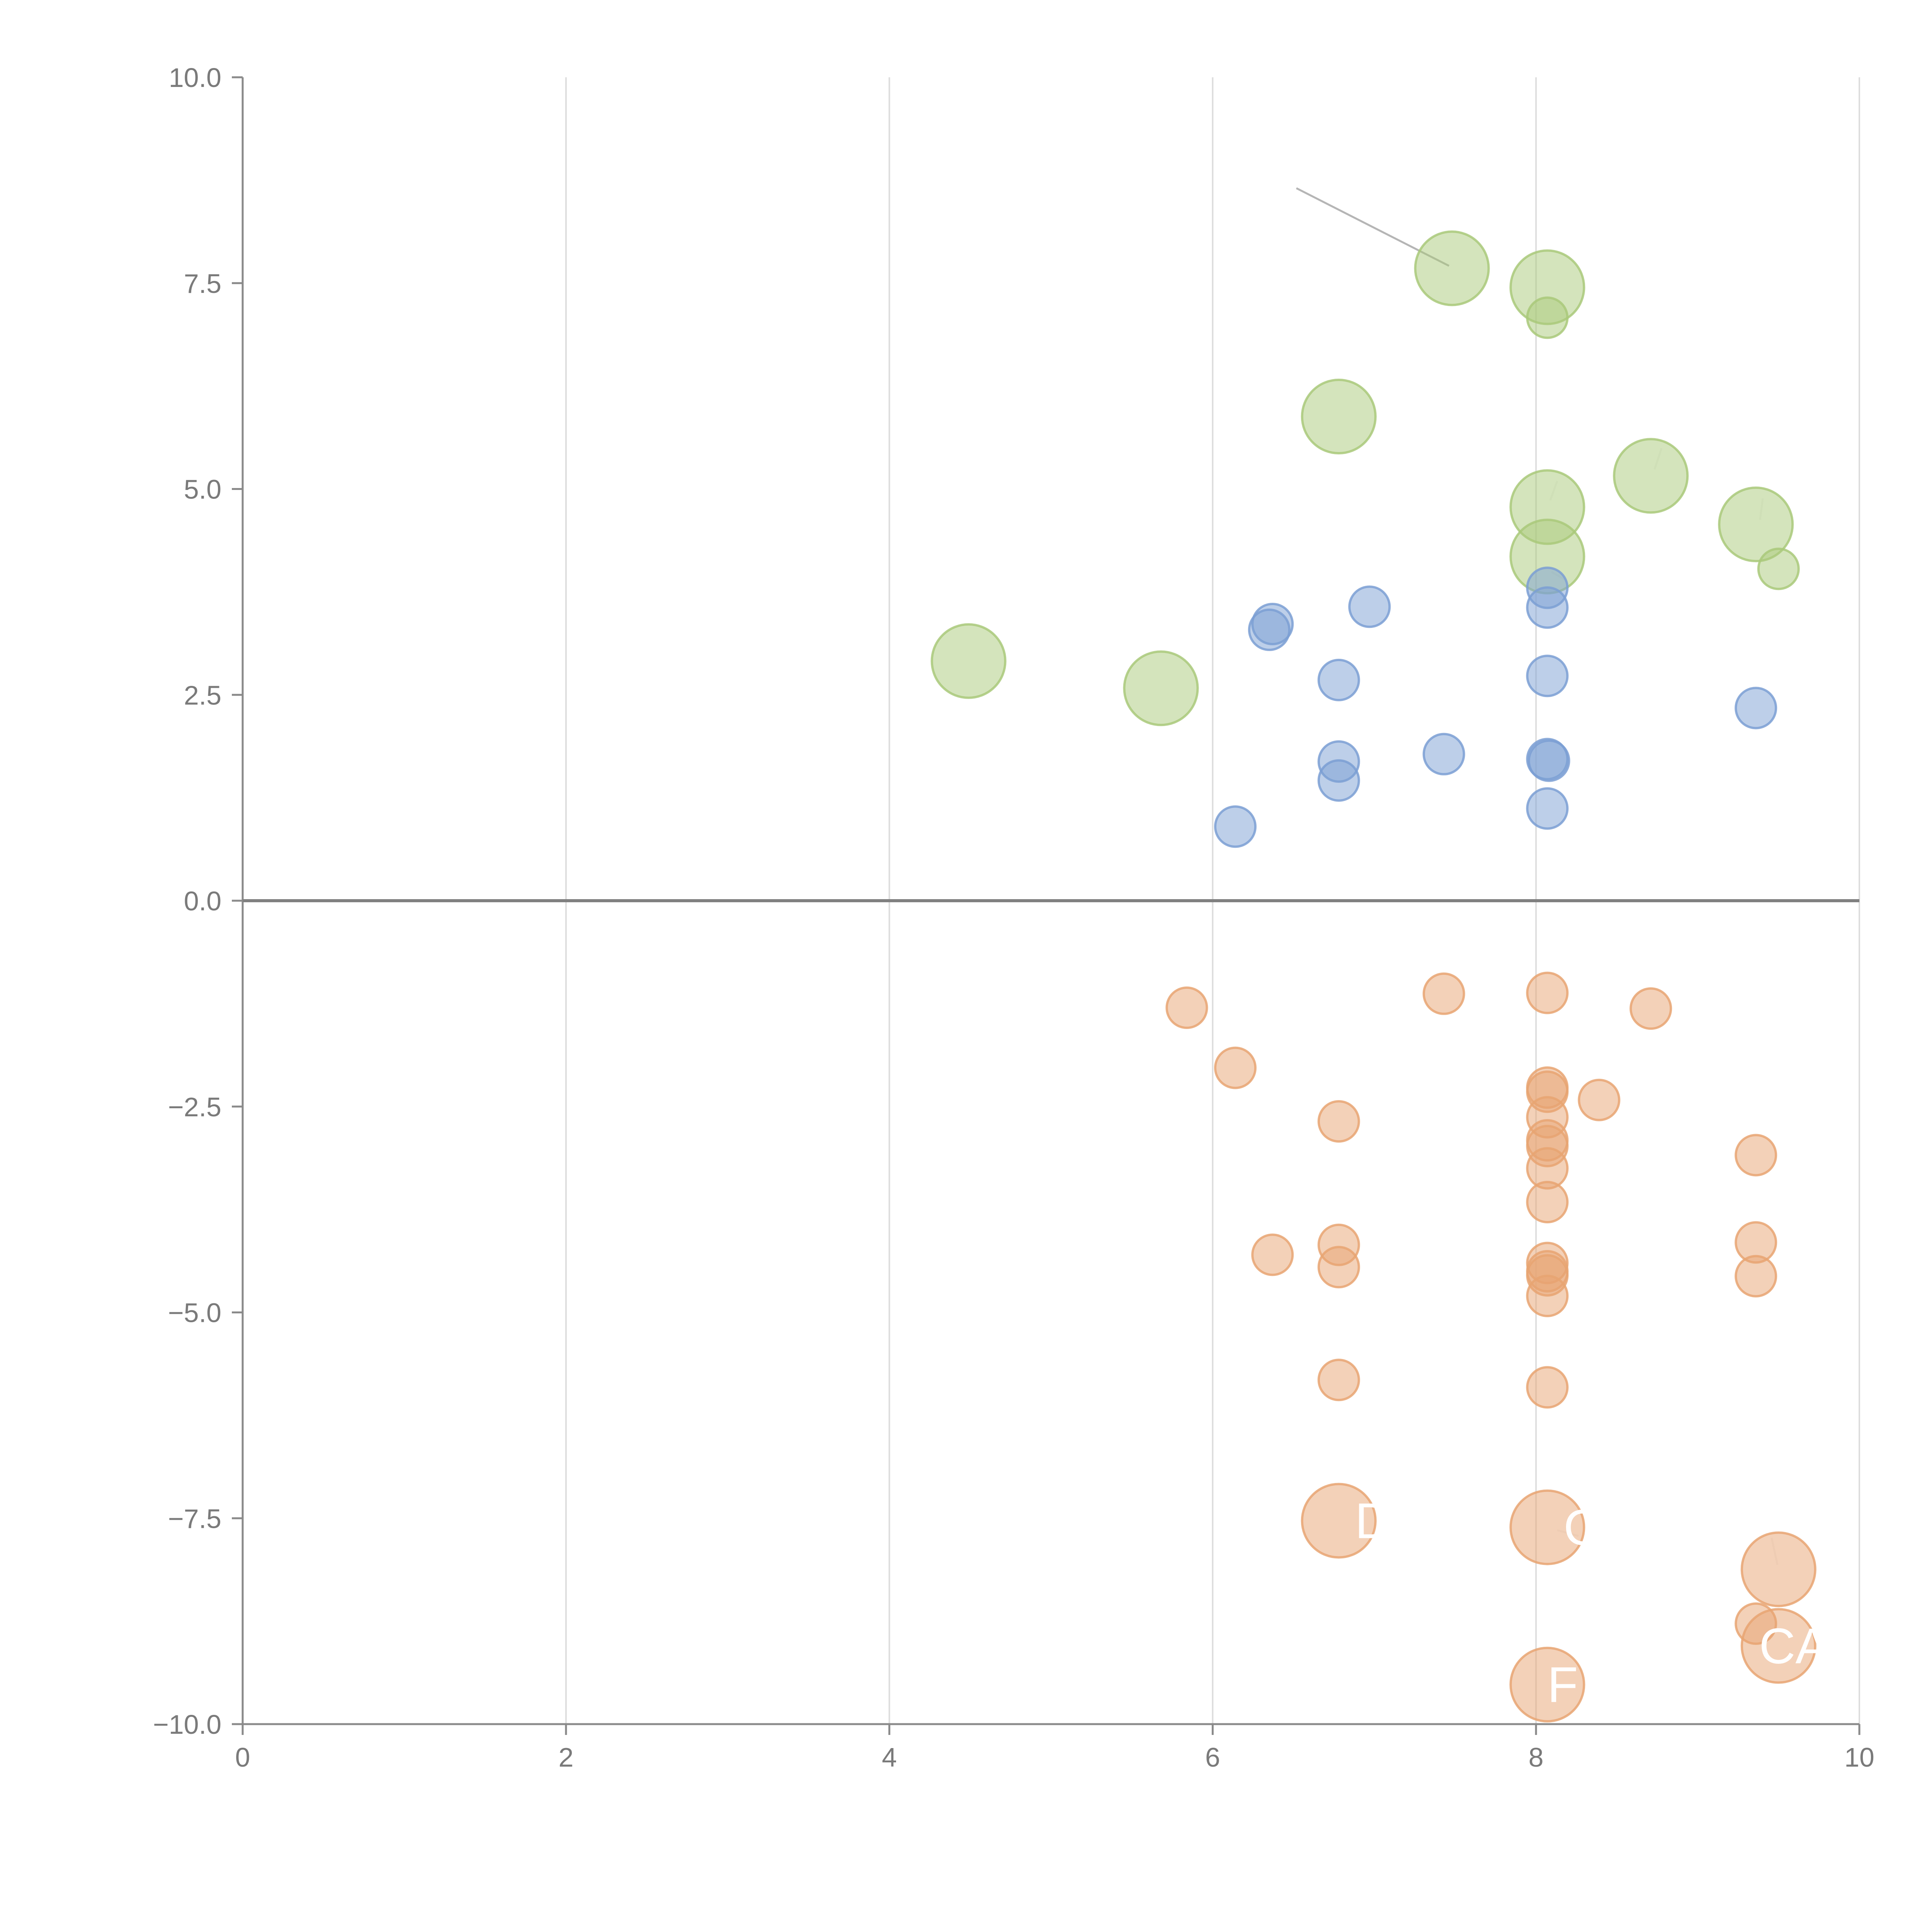  Describe the element at coordinates (194, 1107) in the screenshot. I see `y-tick-label: −2.5` at that location.